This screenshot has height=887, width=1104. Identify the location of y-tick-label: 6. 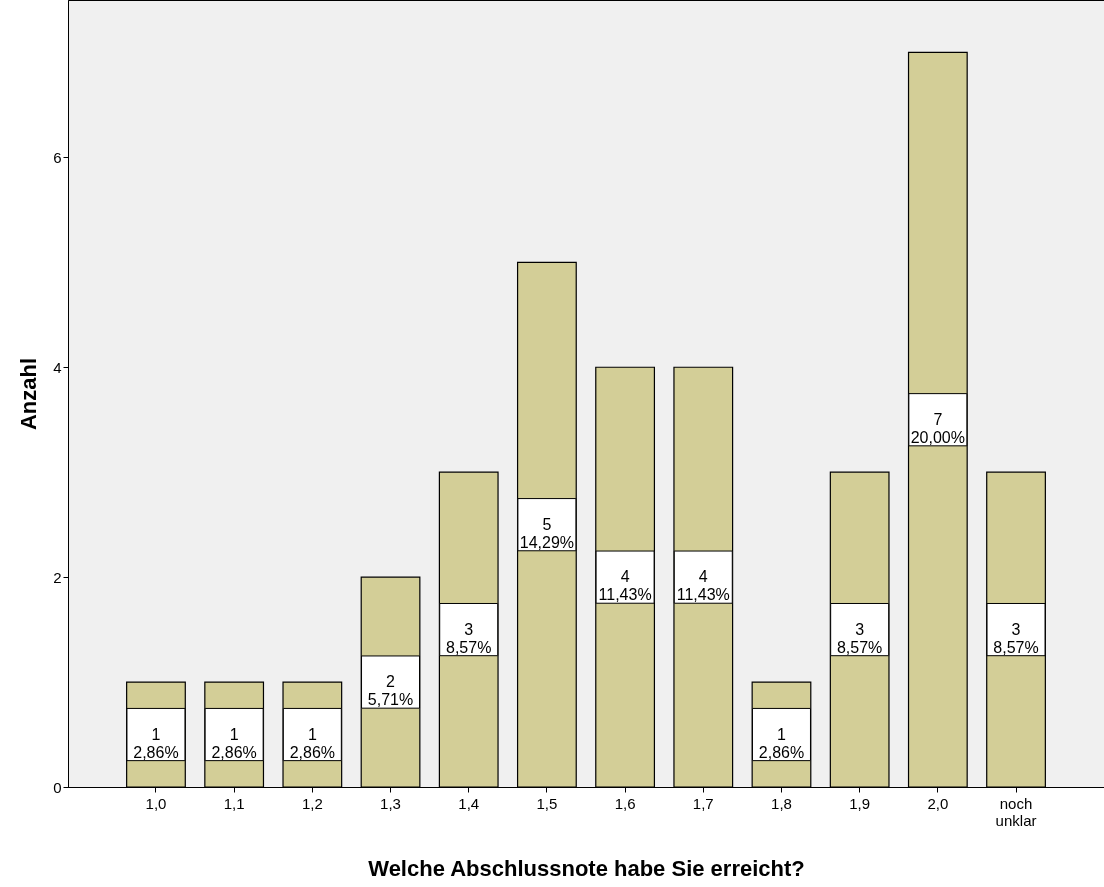
(57, 157).